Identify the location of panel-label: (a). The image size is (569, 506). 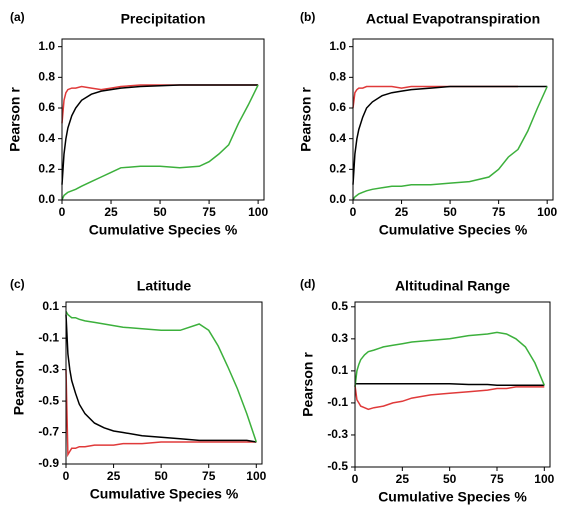
(17, 17).